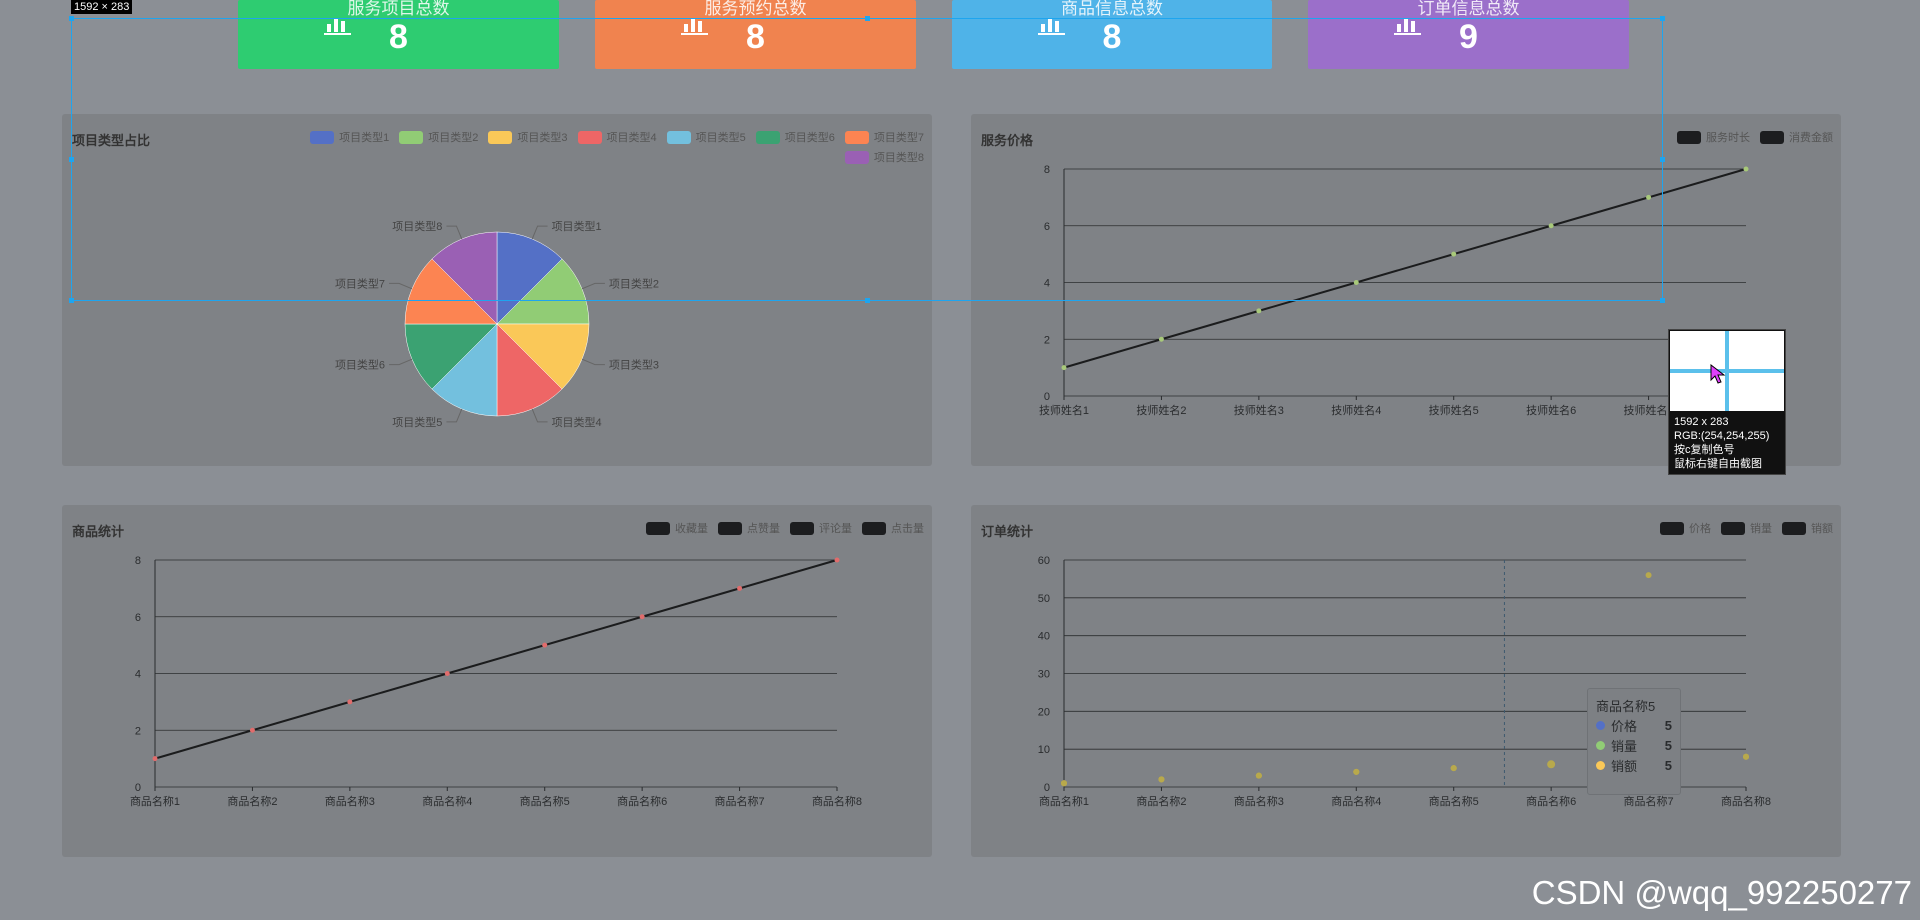  I want to click on legend-item: 评论量, so click(821, 528).